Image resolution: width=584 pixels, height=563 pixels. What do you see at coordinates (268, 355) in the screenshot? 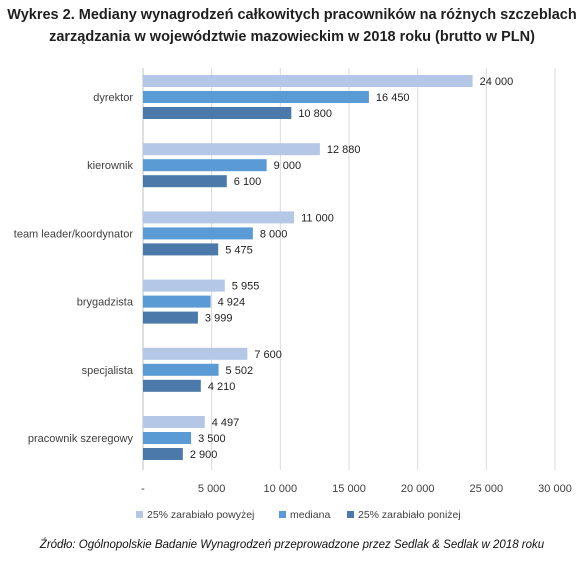
I see `data-label: 7 600` at bounding box center [268, 355].